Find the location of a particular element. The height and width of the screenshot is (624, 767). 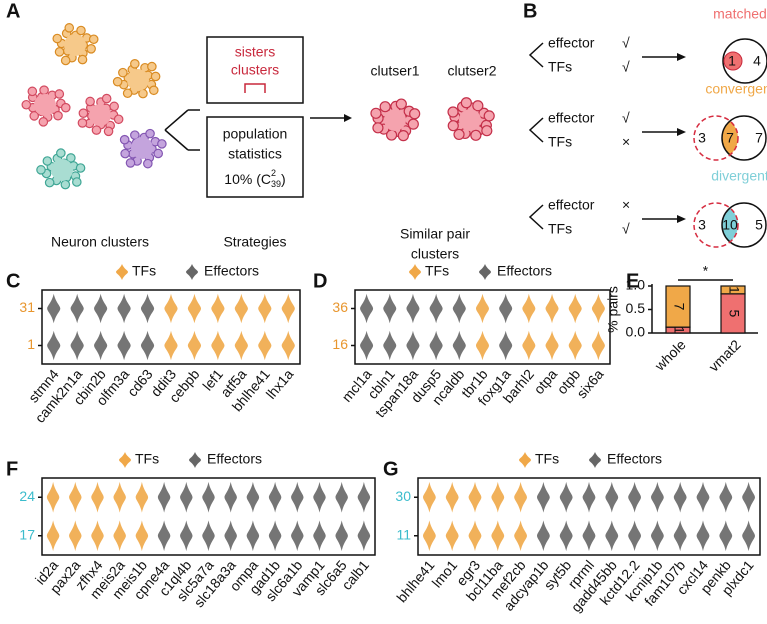

formula-sub: 39 is located at coordinates (276, 184).